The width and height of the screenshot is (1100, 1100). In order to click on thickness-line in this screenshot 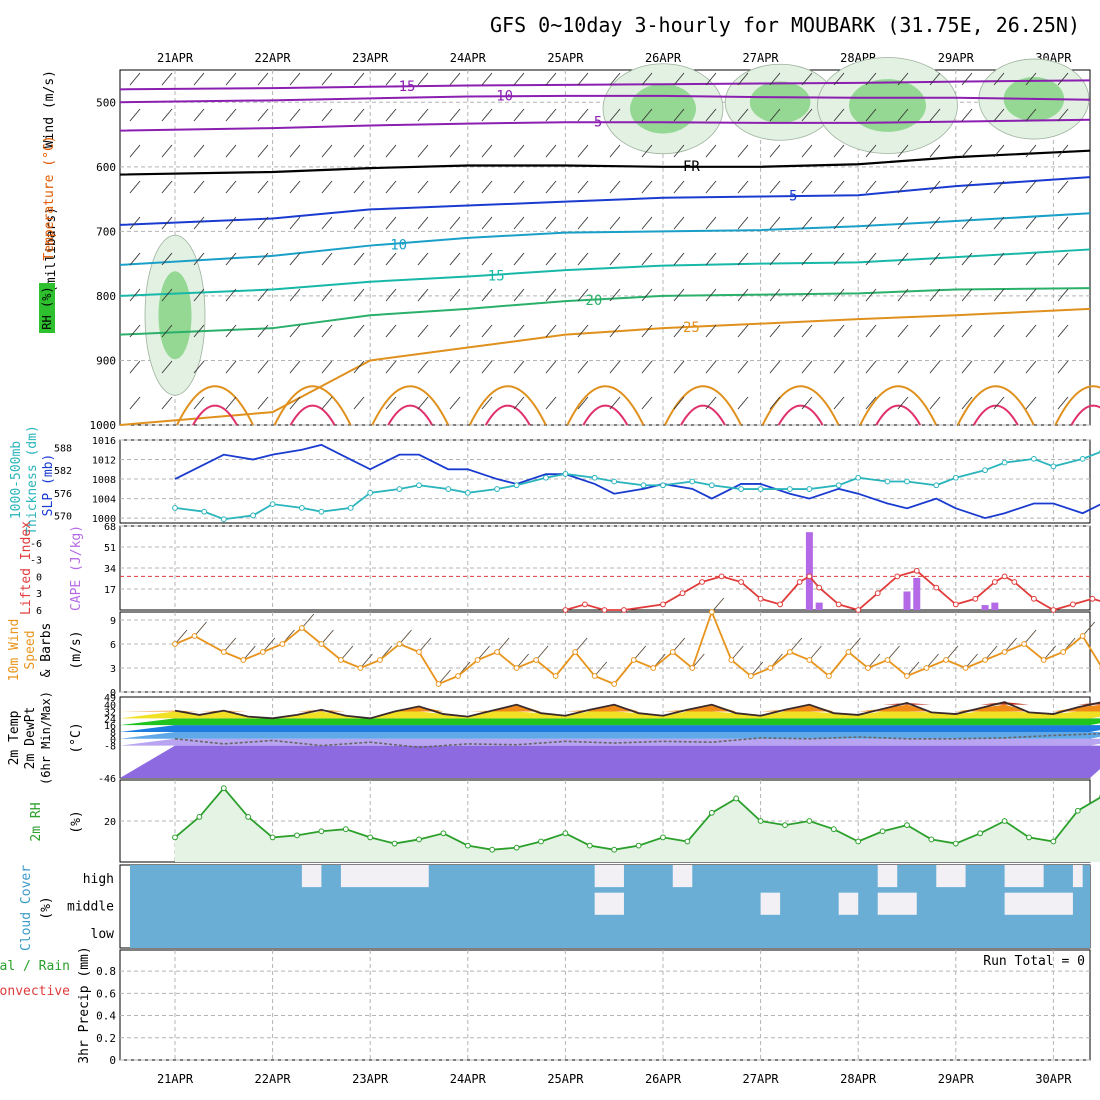, I will do `click(637, 486)`.